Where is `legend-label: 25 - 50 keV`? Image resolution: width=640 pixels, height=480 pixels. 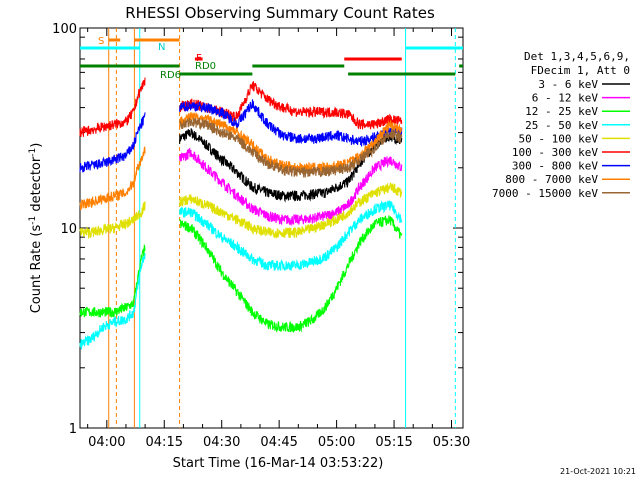 legend-label: 25 - 50 keV is located at coordinates (561, 125).